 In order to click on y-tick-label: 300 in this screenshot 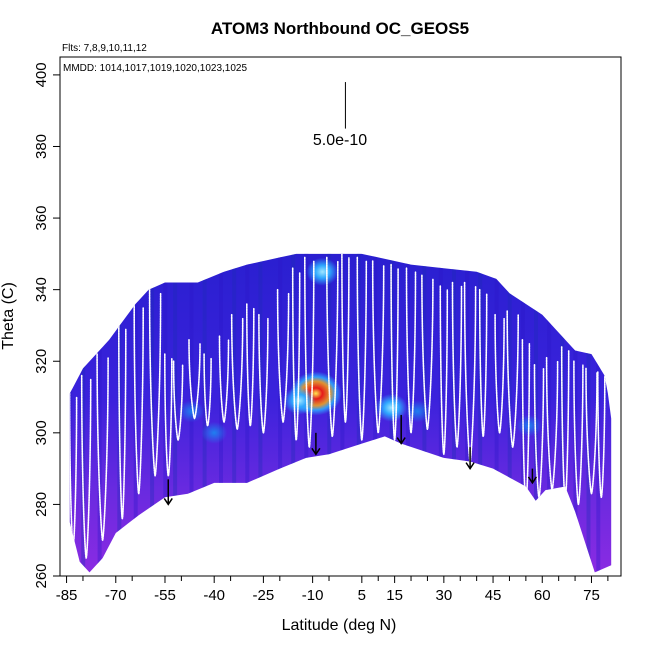, I will do `click(41, 432)`.